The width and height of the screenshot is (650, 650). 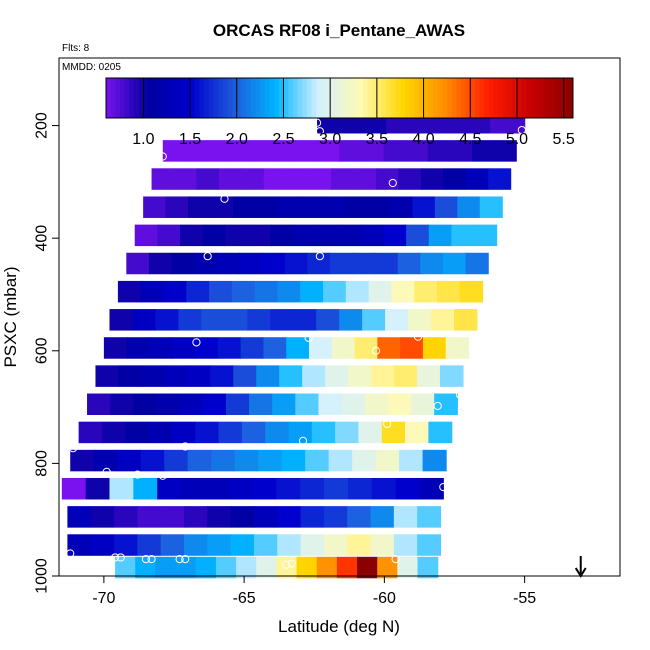 What do you see at coordinates (470, 139) in the screenshot?
I see `colorbar-tick-label: 4.5` at bounding box center [470, 139].